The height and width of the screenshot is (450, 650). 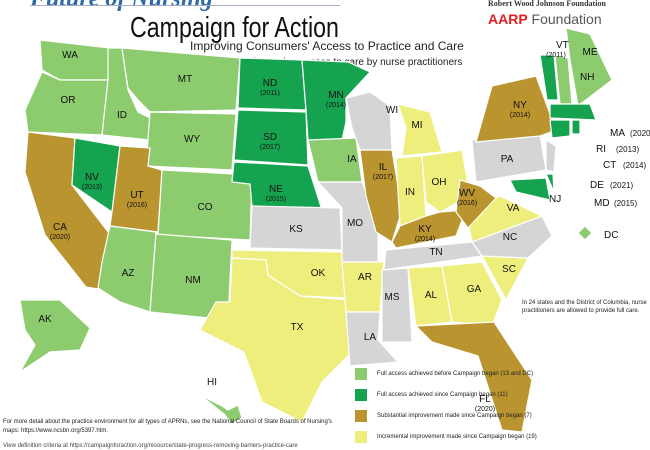 What do you see at coordinates (439, 182) in the screenshot?
I see `state-label-oh: OH` at bounding box center [439, 182].